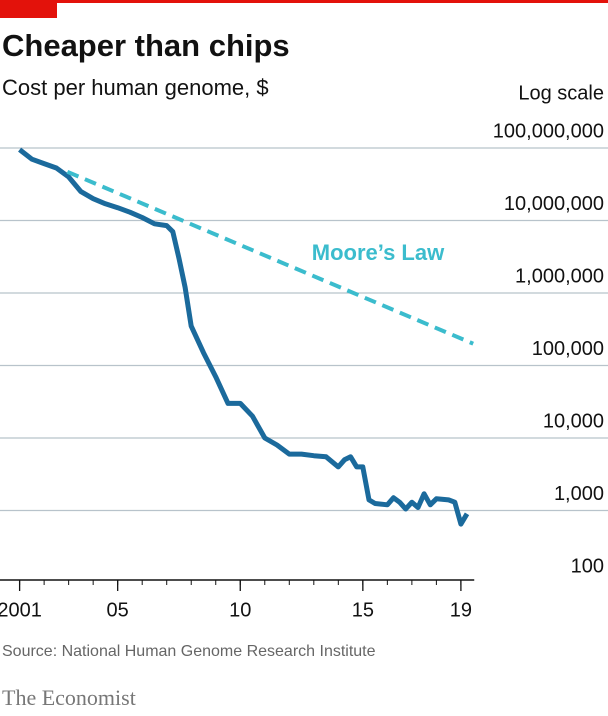 The height and width of the screenshot is (716, 608). I want to click on y-tick-label: 1,000, so click(579, 494).